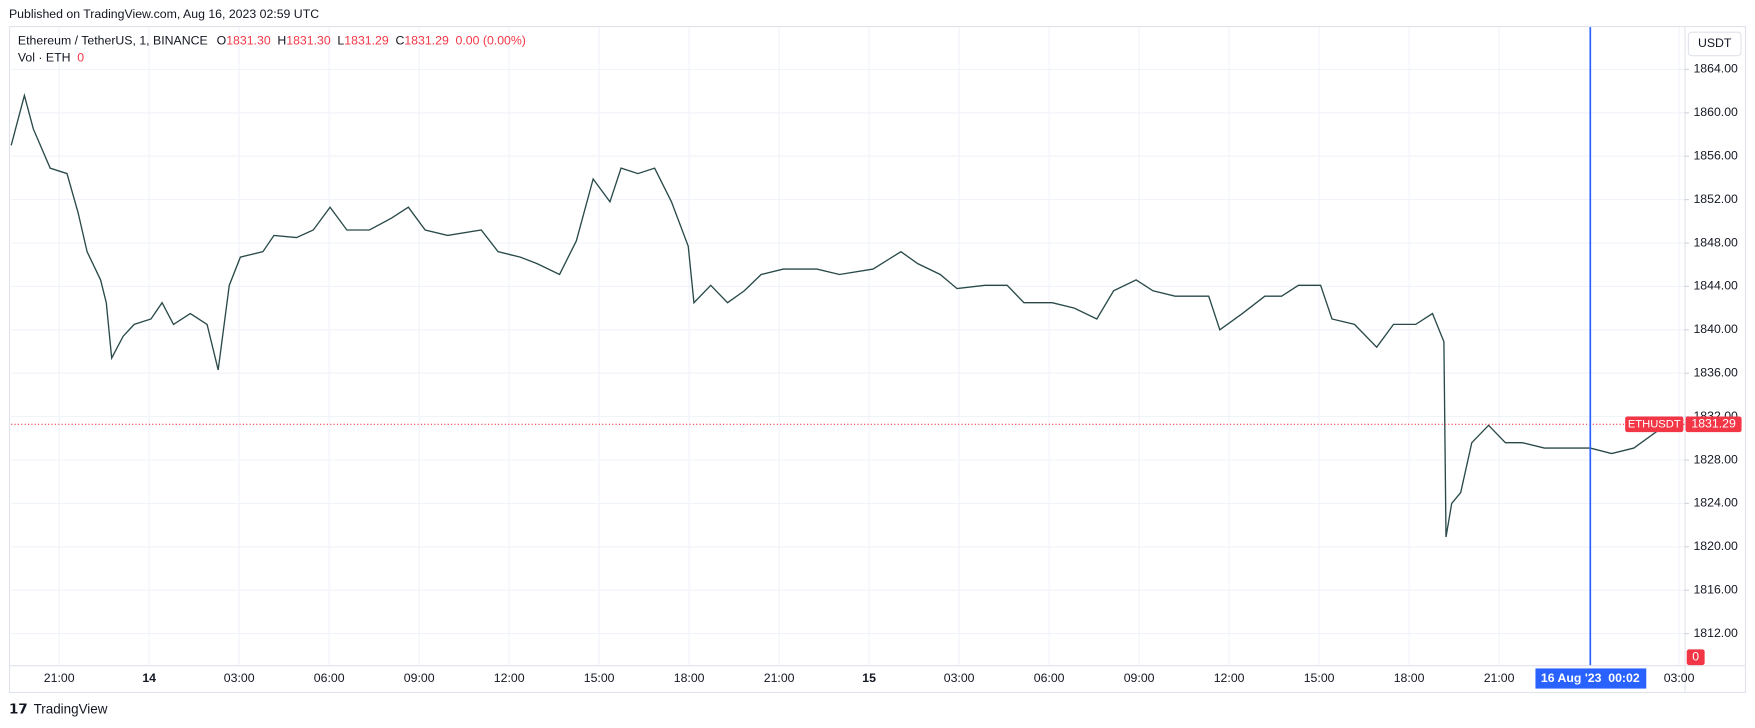 This screenshot has height=728, width=1755. Describe the element at coordinates (149, 678) in the screenshot. I see `x-tick-label: 14` at that location.